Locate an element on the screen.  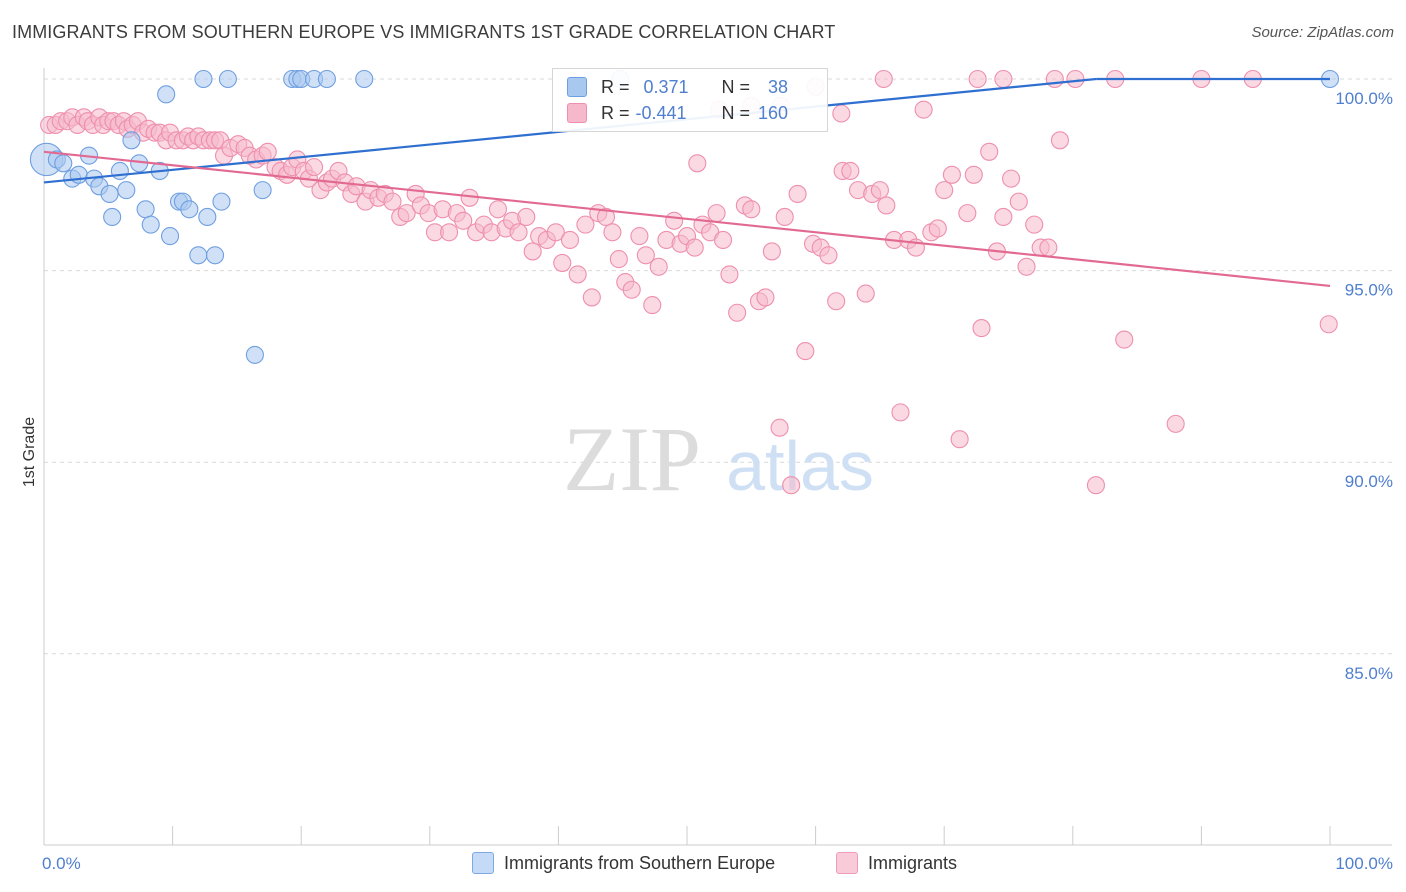
legend-n-value-blue: 38 is located at coordinates (778, 86).